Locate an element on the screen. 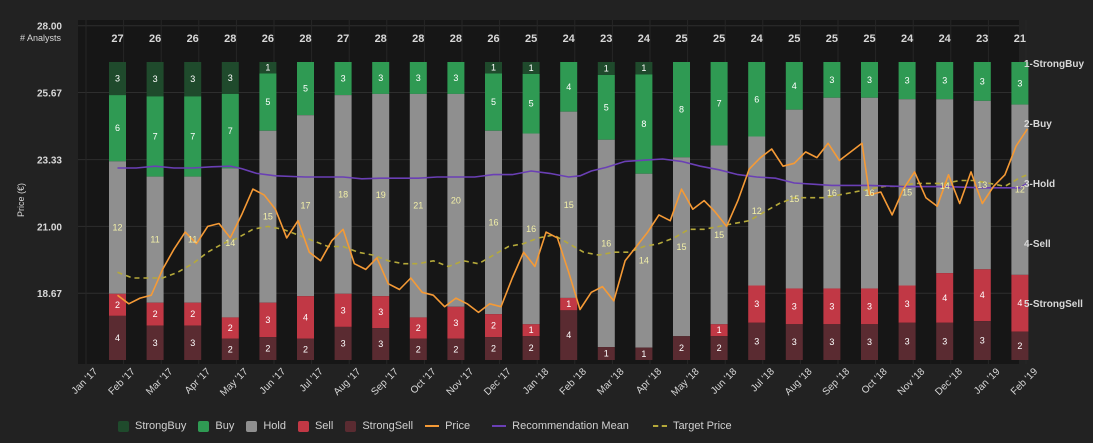 This screenshot has width=1093, height=443. bar-segment-label: 15 is located at coordinates (719, 235).